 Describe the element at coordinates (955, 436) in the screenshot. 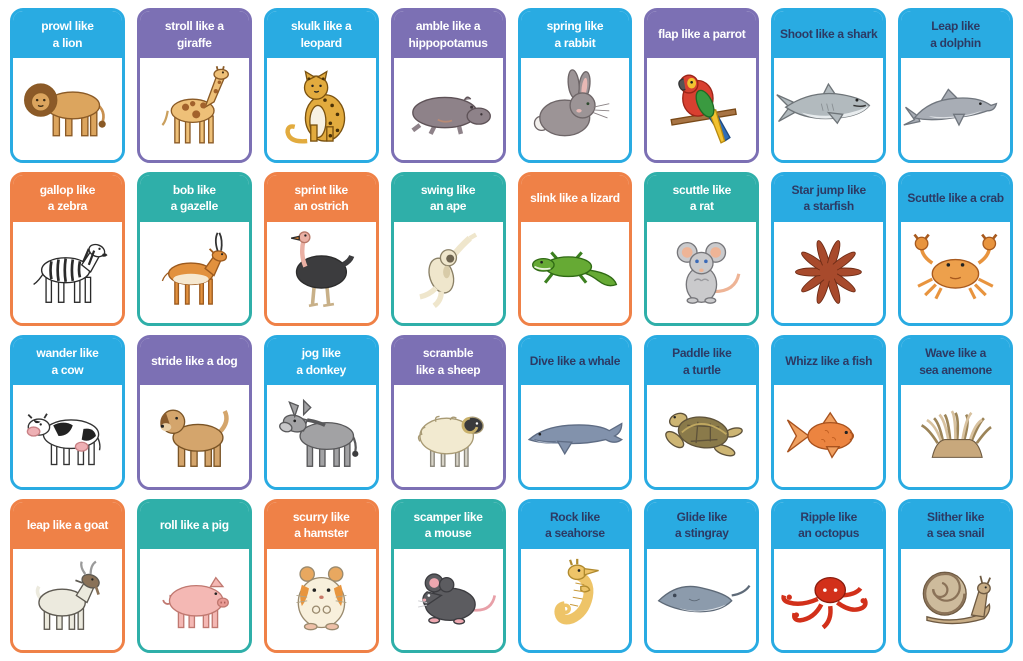

I see `sea-anemone-illustration` at that location.